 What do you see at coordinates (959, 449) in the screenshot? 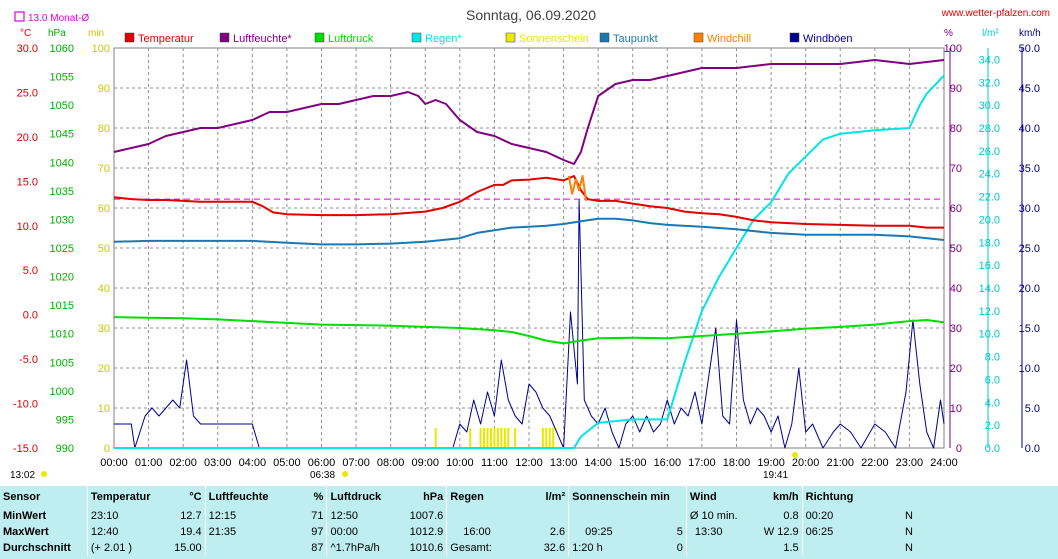
I see `axis-tick-label-percent: 0` at bounding box center [959, 449].